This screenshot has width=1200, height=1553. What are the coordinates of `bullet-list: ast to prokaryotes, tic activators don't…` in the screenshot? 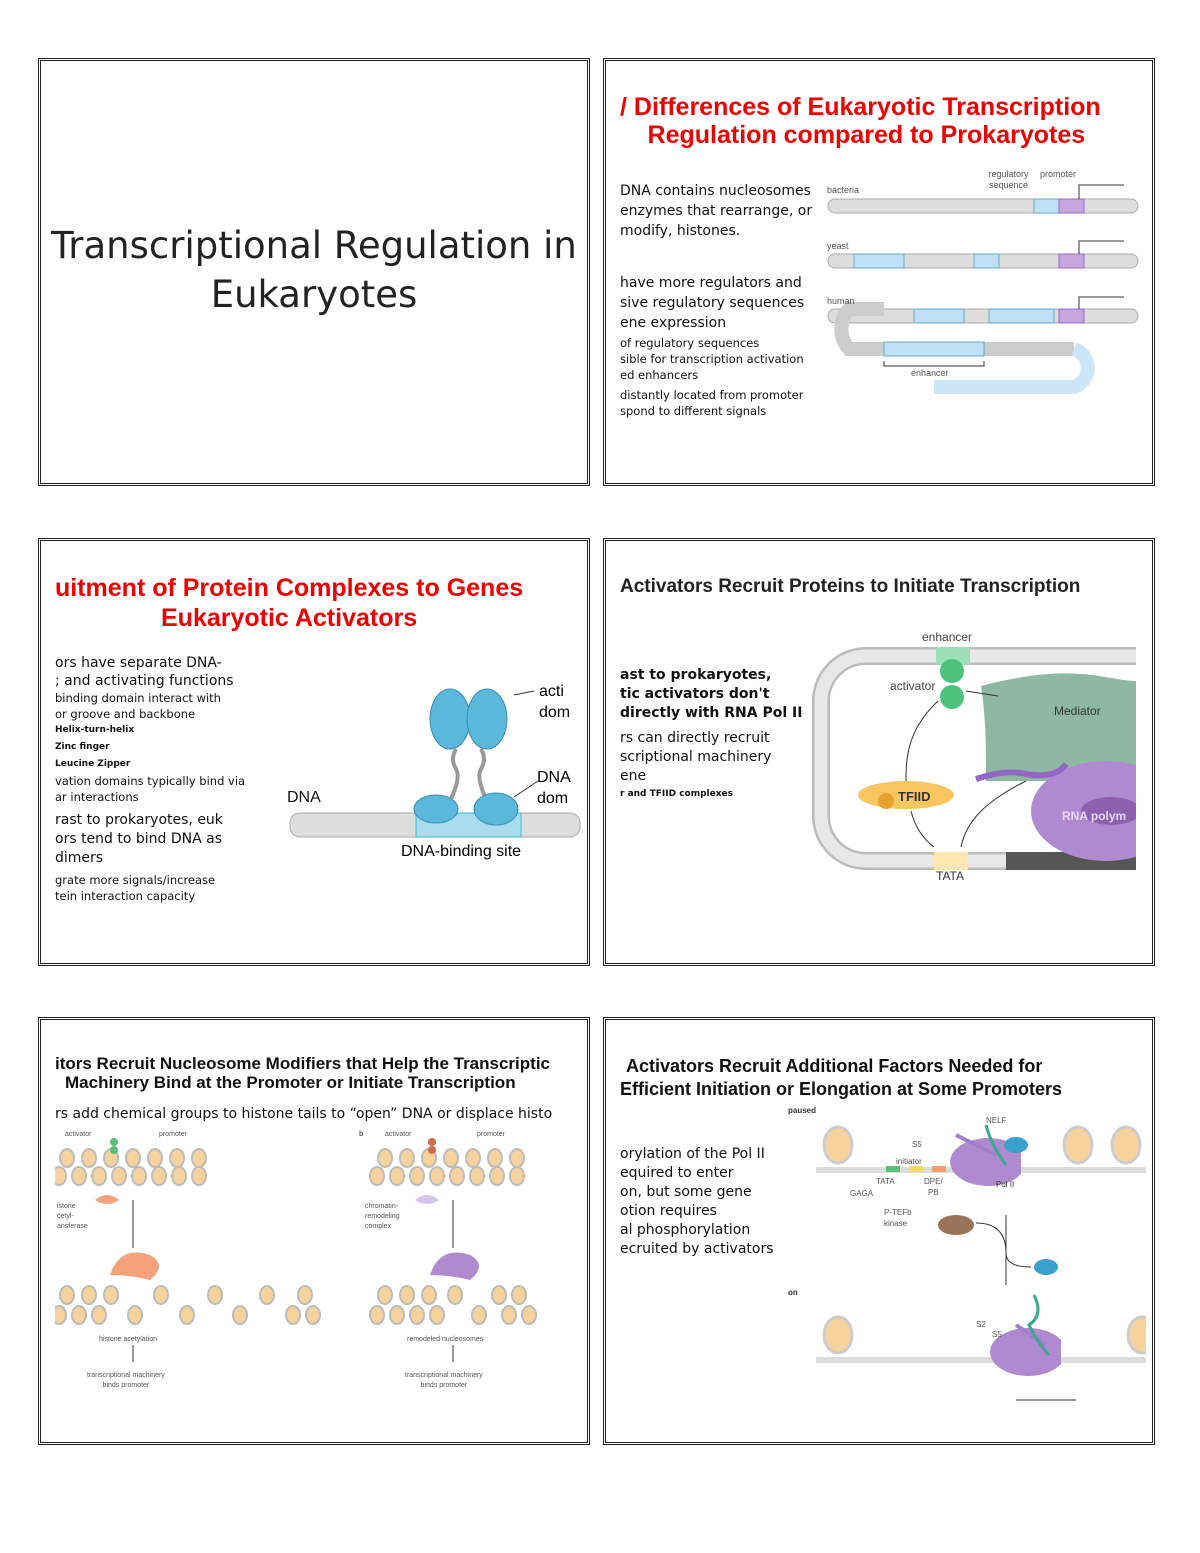 It's located at (711, 733).